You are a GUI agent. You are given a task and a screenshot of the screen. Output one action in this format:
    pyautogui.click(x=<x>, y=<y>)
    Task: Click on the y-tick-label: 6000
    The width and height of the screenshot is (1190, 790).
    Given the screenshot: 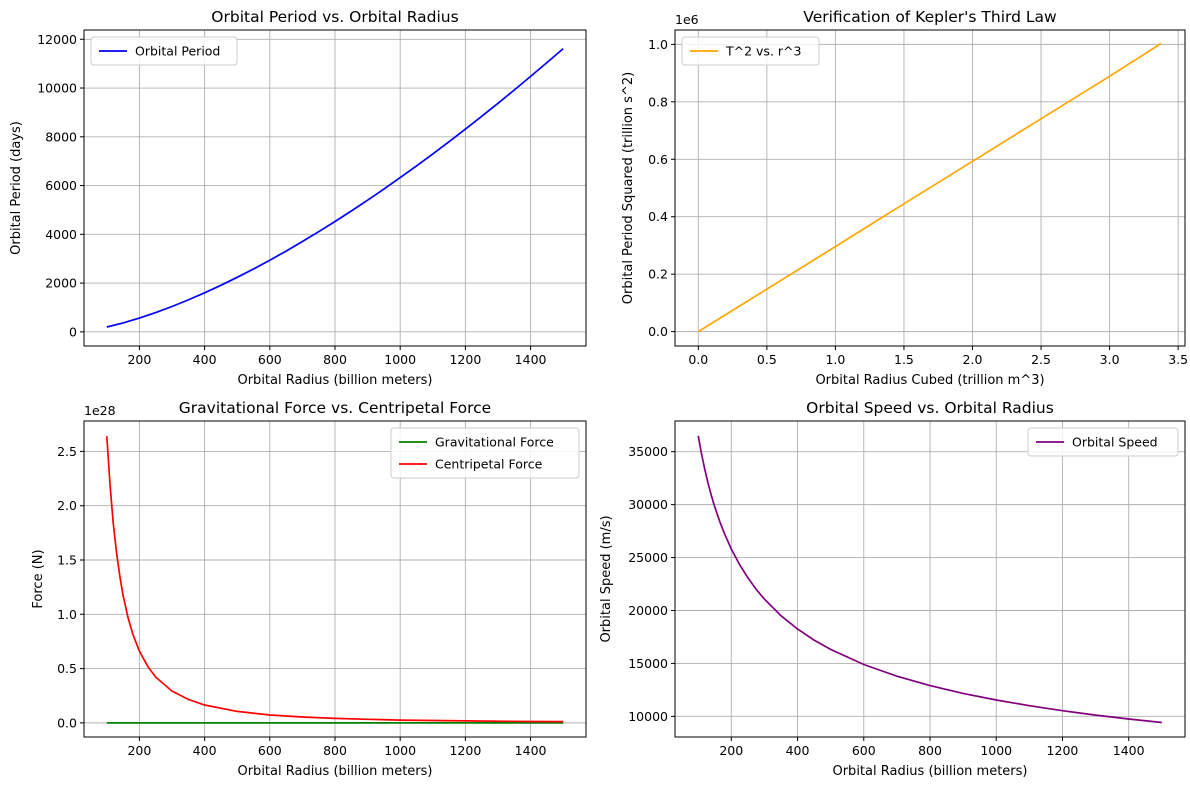 What is the action you would take?
    pyautogui.click(x=61, y=185)
    